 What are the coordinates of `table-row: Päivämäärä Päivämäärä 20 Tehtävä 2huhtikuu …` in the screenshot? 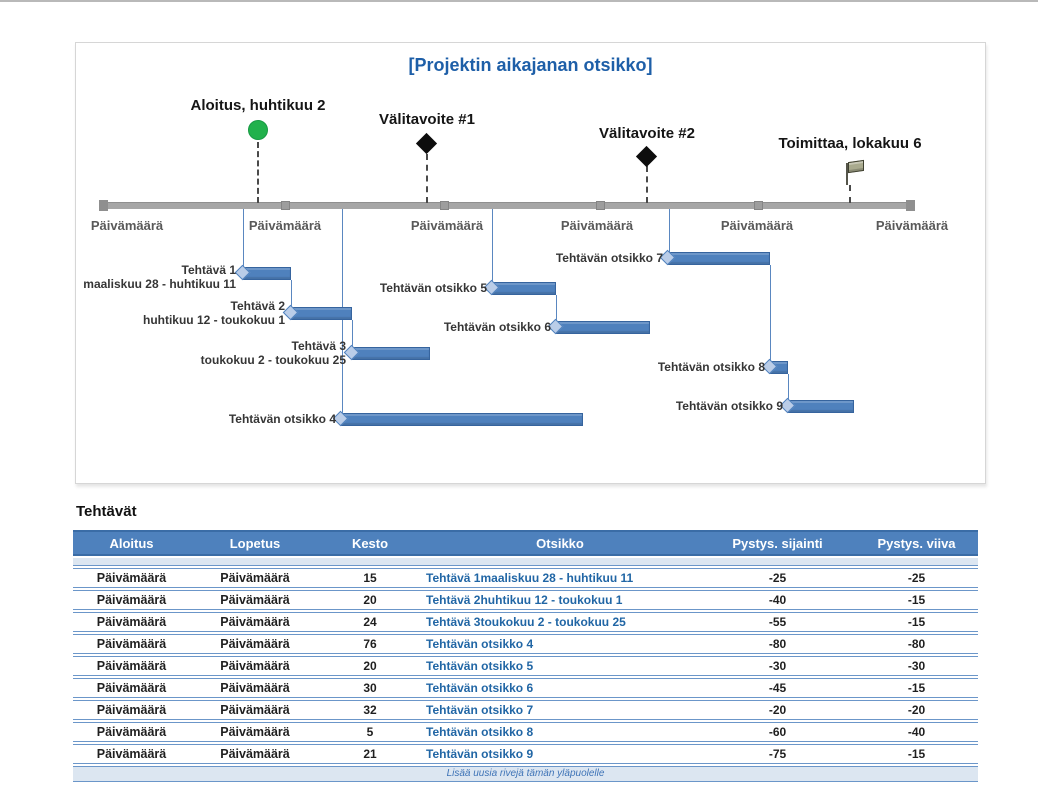 It's located at (525, 600).